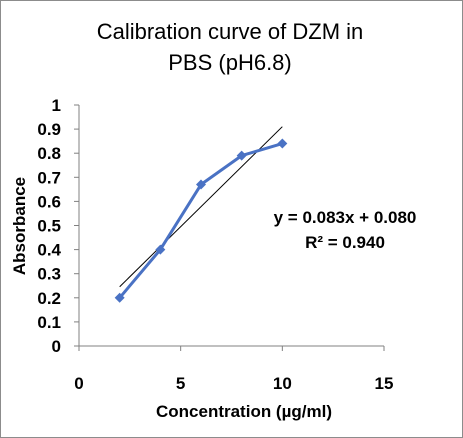  I want to click on y-tick-label: 0.4, so click(49, 250).